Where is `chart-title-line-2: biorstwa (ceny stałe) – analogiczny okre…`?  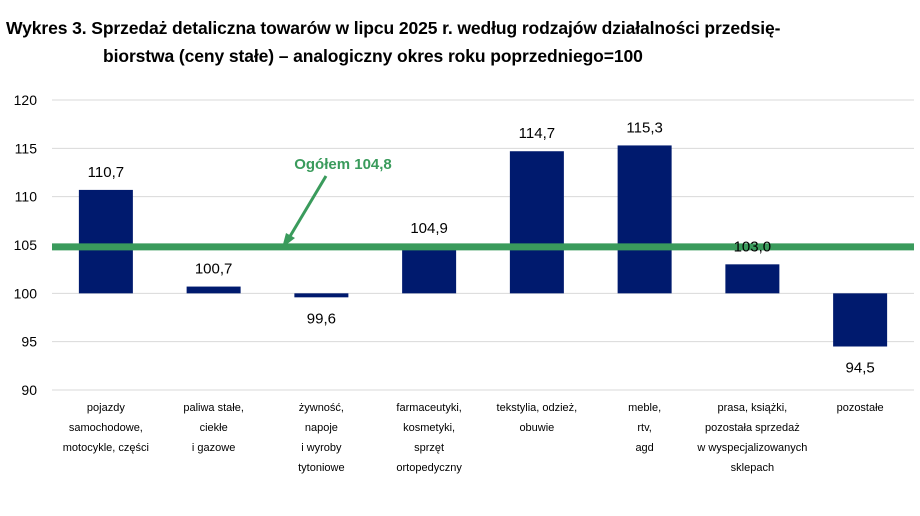 chart-title-line-2: biorstwa (ceny stałe) – analogiczny okre… is located at coordinates (373, 56).